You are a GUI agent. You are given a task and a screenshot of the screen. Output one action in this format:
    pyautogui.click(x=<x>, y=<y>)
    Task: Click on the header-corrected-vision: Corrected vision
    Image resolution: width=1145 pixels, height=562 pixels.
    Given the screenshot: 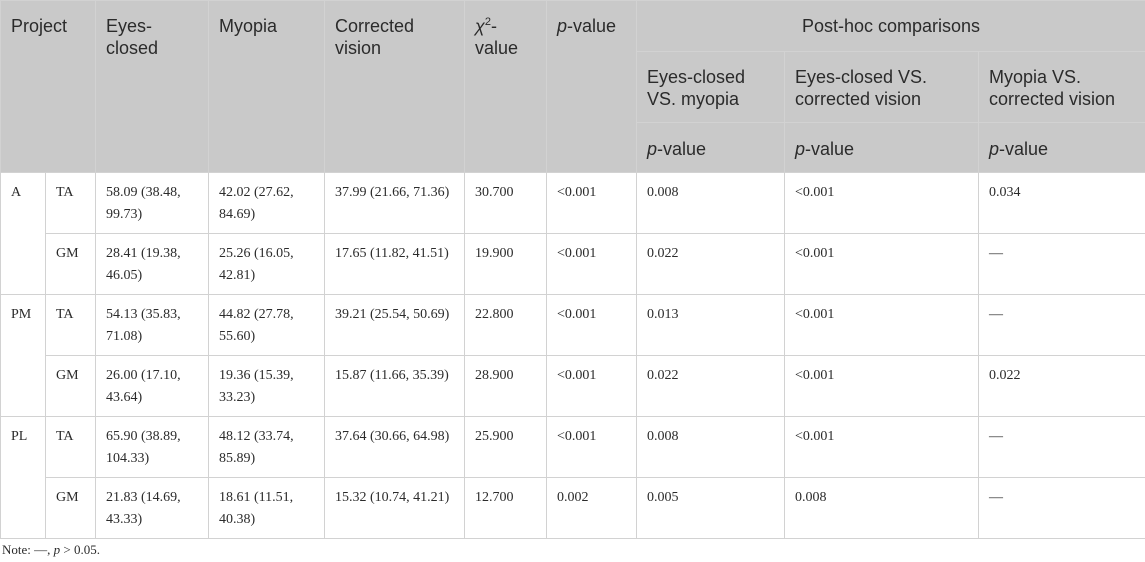 What is the action you would take?
    pyautogui.click(x=394, y=86)
    